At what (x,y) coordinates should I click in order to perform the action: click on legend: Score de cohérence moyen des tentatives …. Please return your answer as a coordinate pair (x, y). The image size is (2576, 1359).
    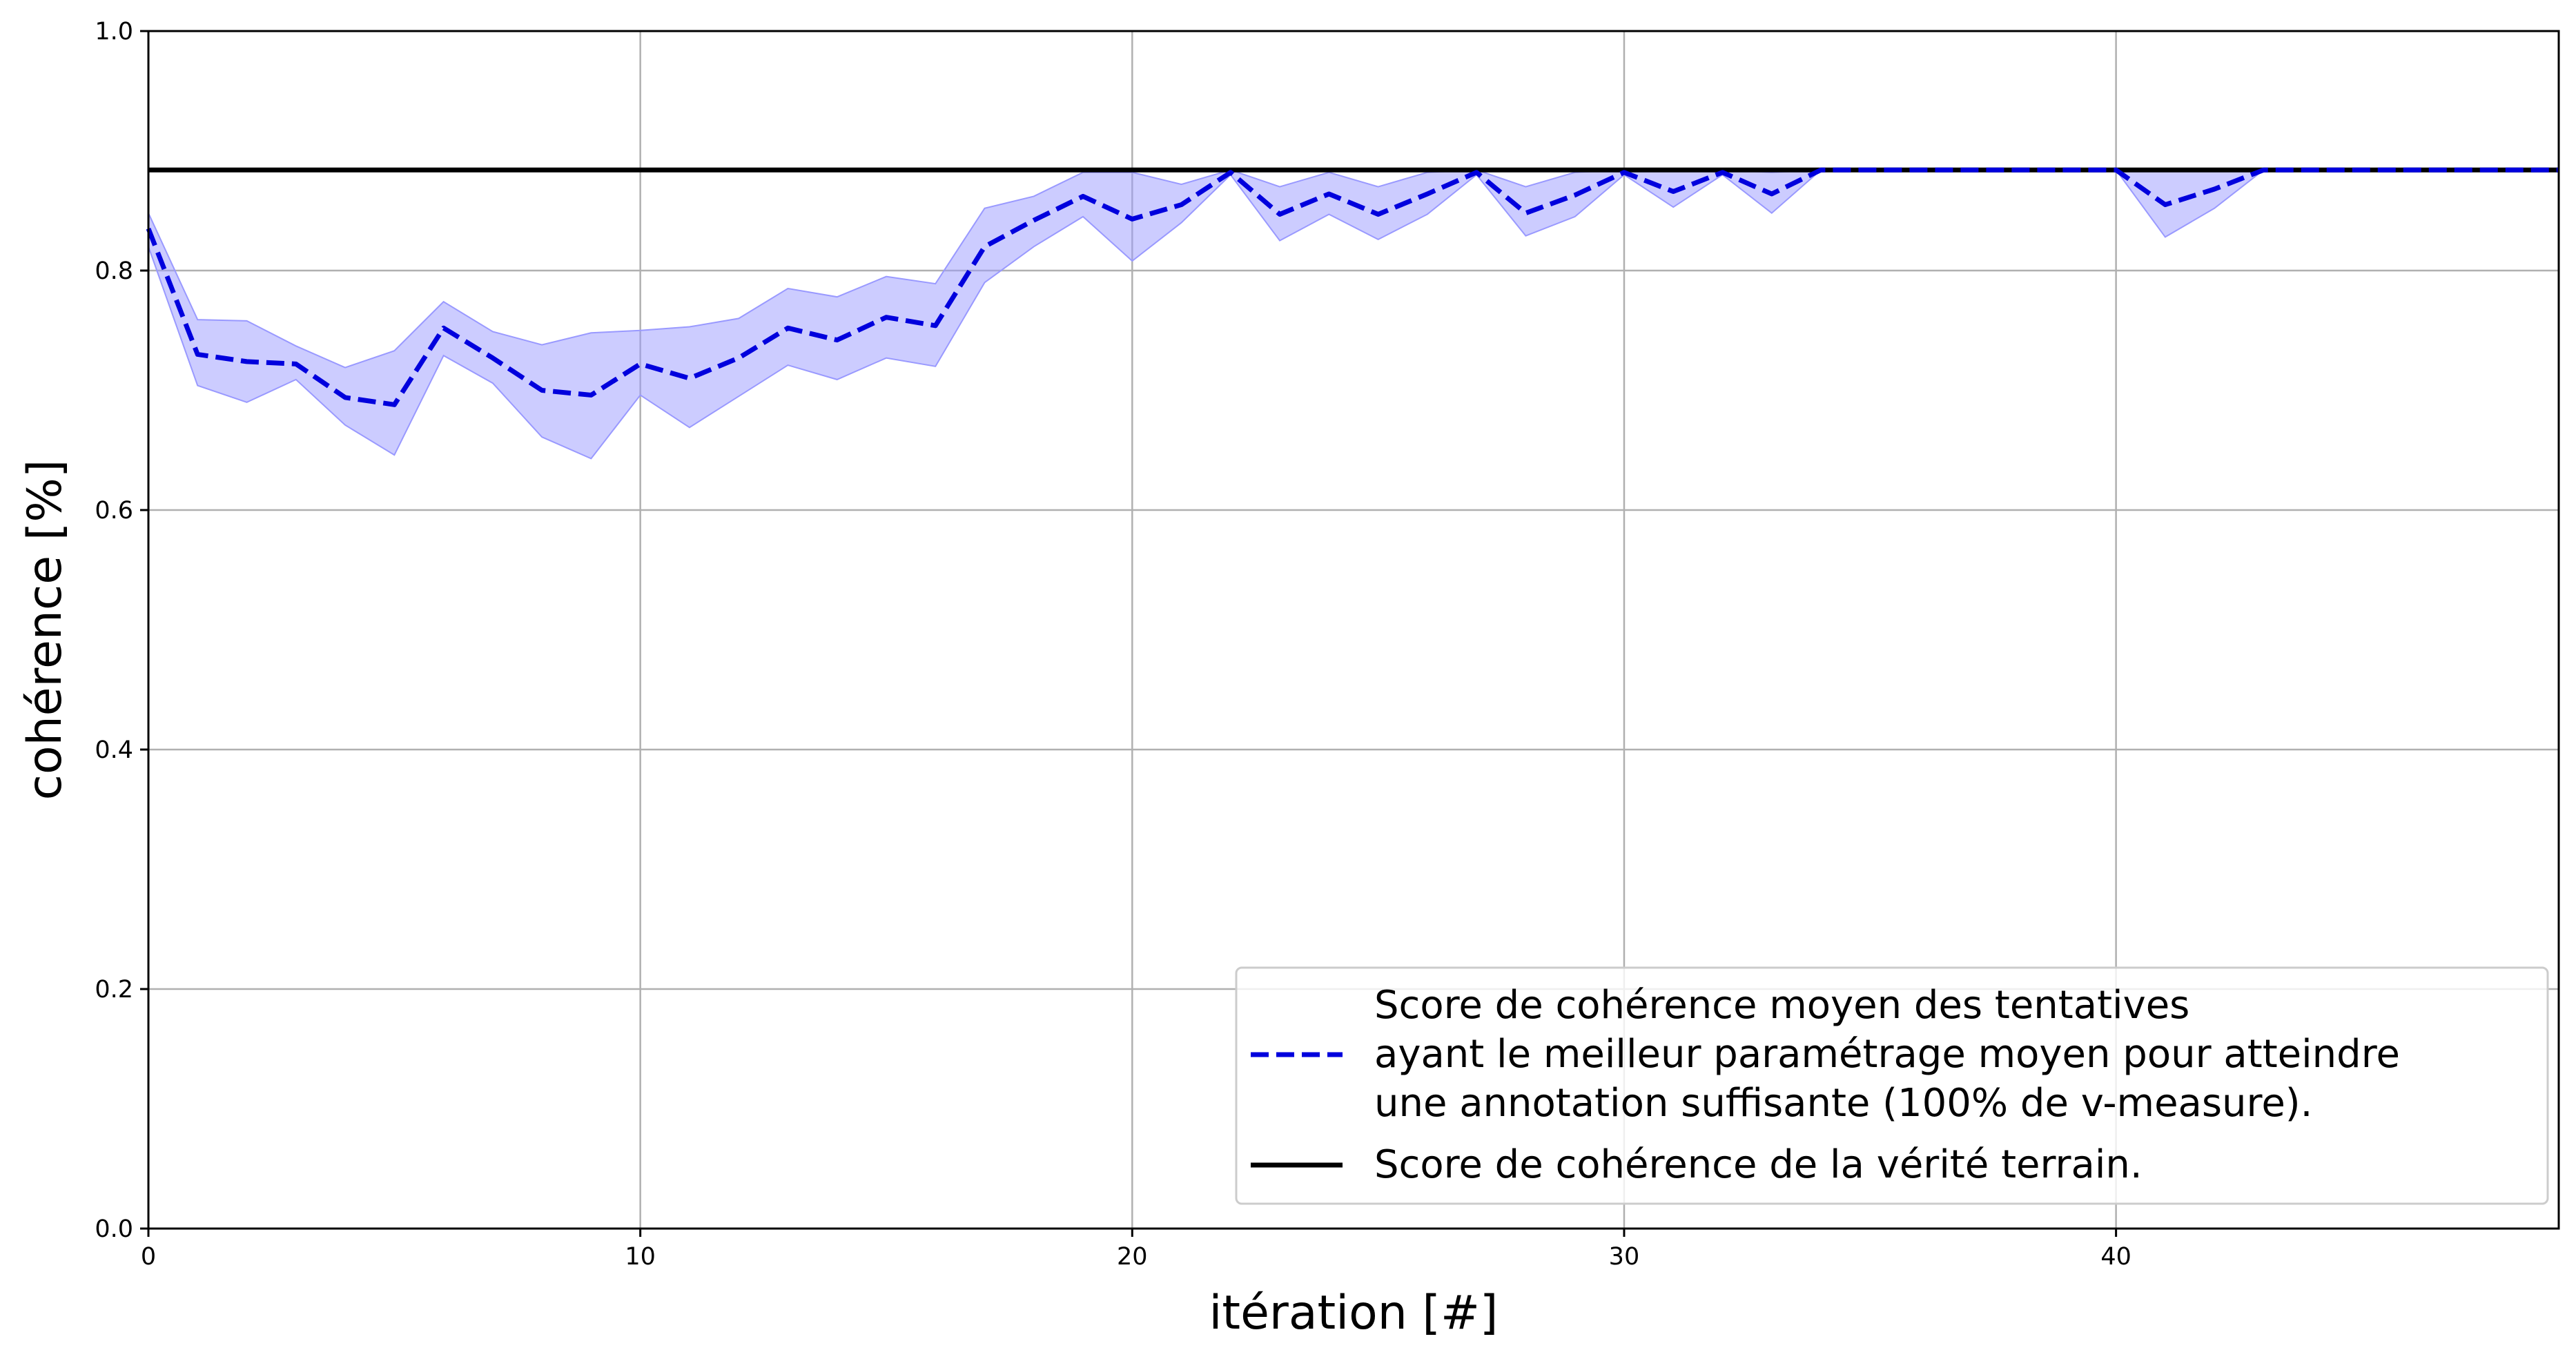
    Looking at the image, I should click on (1892, 1085).